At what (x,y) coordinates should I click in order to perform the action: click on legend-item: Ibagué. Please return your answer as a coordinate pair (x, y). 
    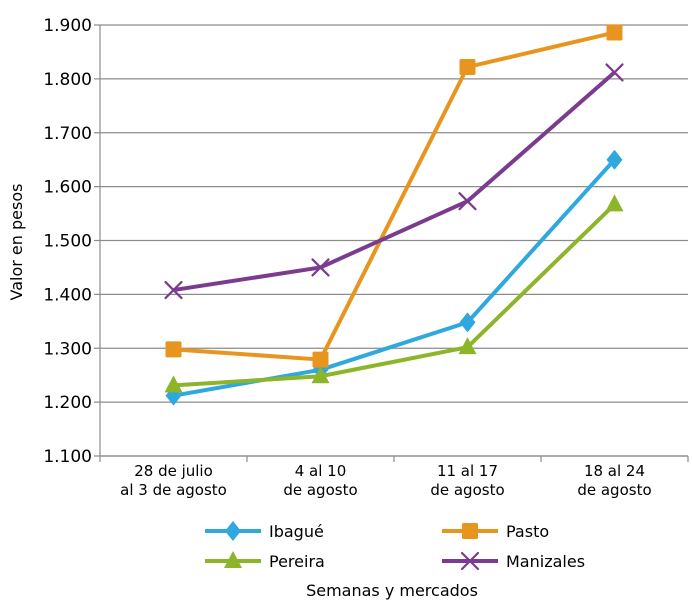
    Looking at the image, I should click on (264, 531).